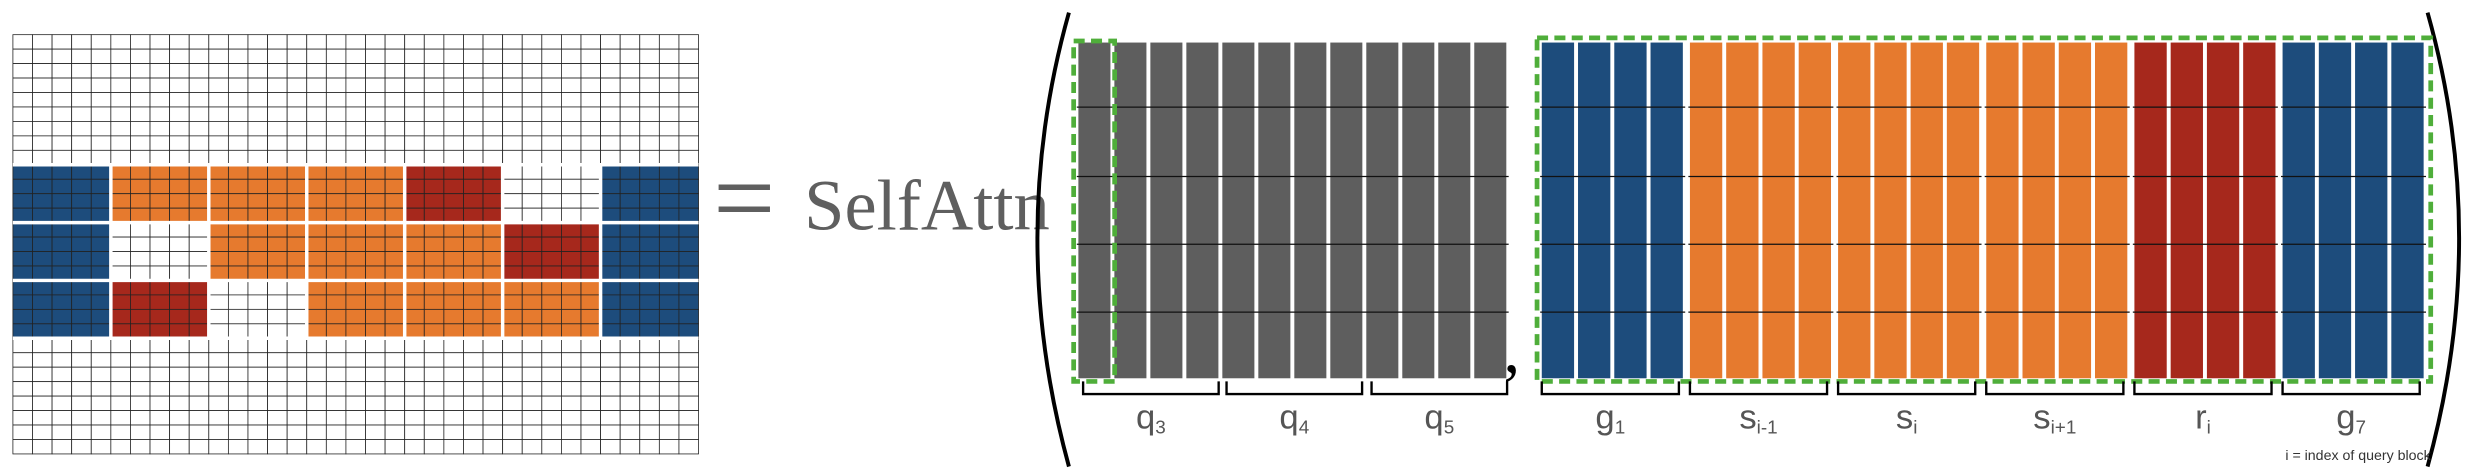 The image size is (2472, 476). What do you see at coordinates (2358, 456) in the screenshot?
I see `footnote: i = index of query block` at bounding box center [2358, 456].